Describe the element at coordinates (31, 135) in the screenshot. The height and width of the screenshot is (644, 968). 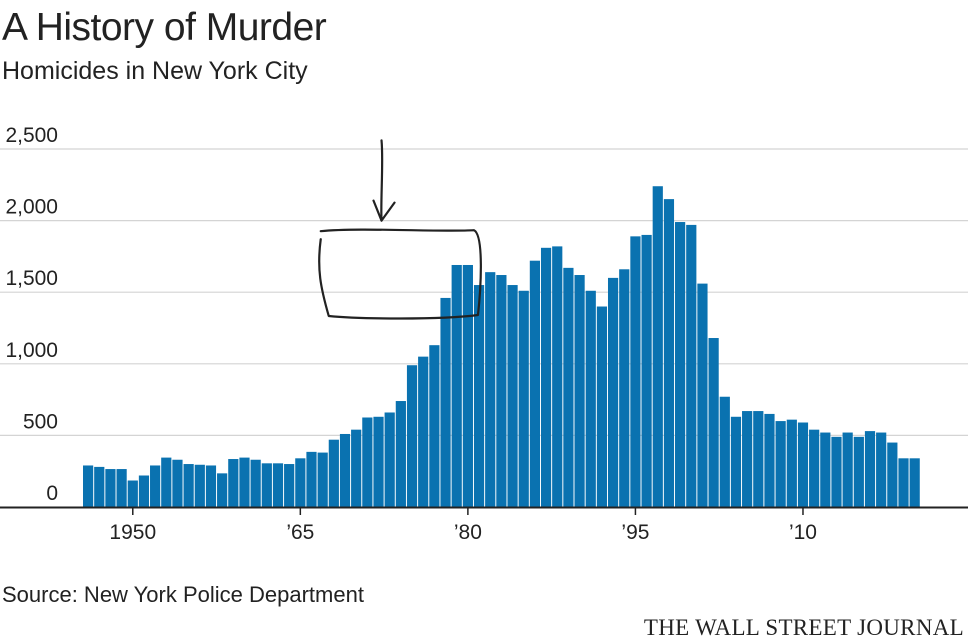
I see `y-tick-label: 2,500` at that location.